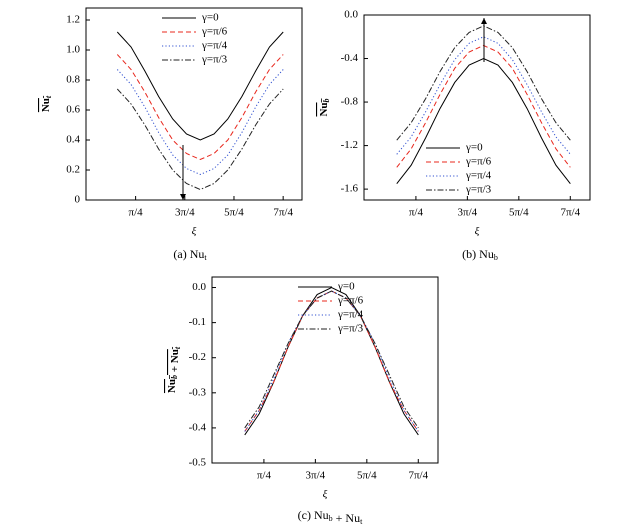  I want to click on rich-text: (c) Nub + Nut, so click(330, 517).